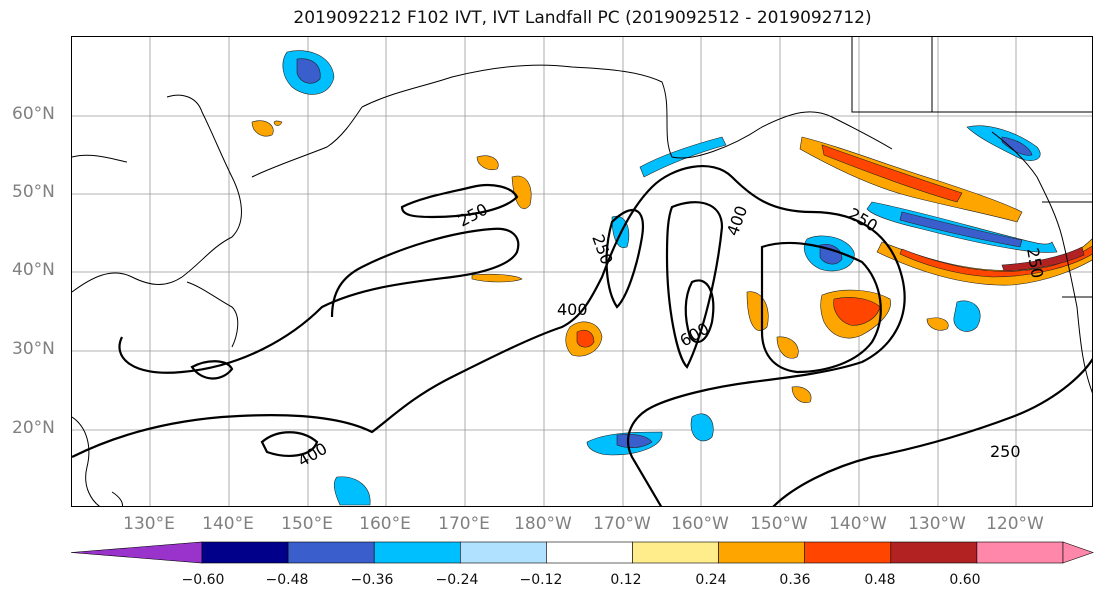 The width and height of the screenshot is (1105, 601). Describe the element at coordinates (543, 524) in the screenshot. I see `lon-label: 180°W` at that location.